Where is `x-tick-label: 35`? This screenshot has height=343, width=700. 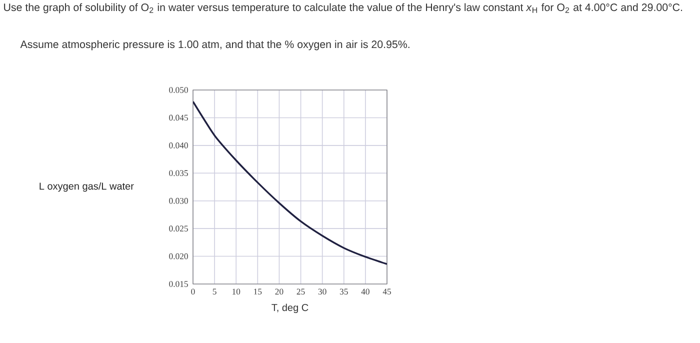
x-tick-label: 35 is located at coordinates (344, 291).